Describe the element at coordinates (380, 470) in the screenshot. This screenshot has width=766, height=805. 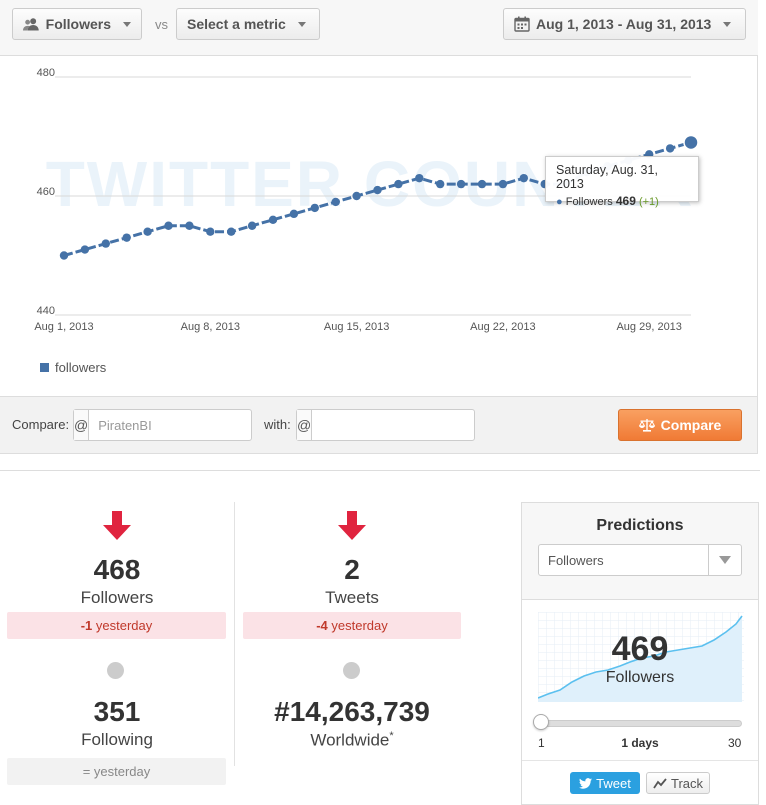
I see `section-divider` at that location.